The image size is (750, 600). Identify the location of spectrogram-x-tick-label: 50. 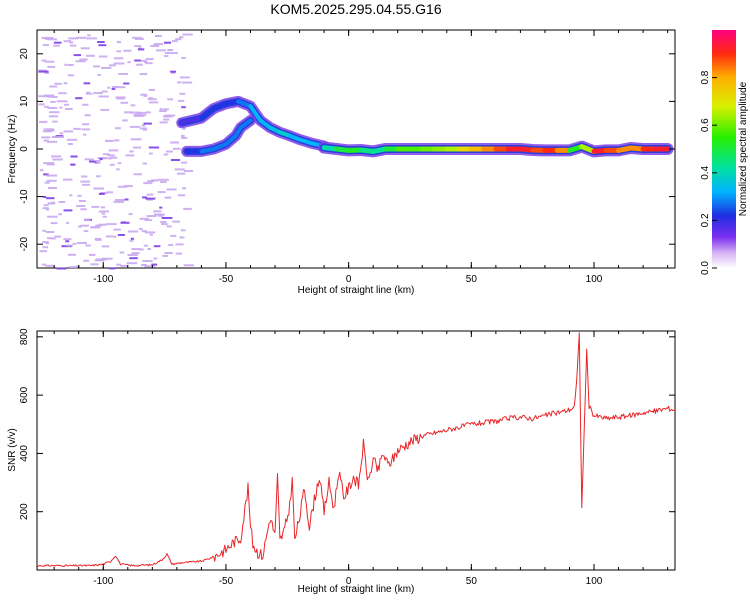
(472, 279).